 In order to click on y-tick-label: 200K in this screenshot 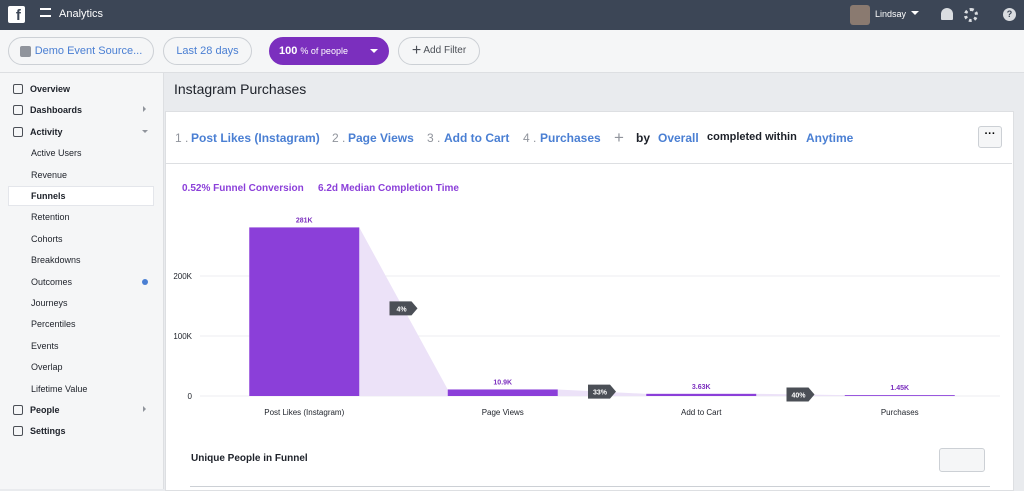, I will do `click(182, 276)`.